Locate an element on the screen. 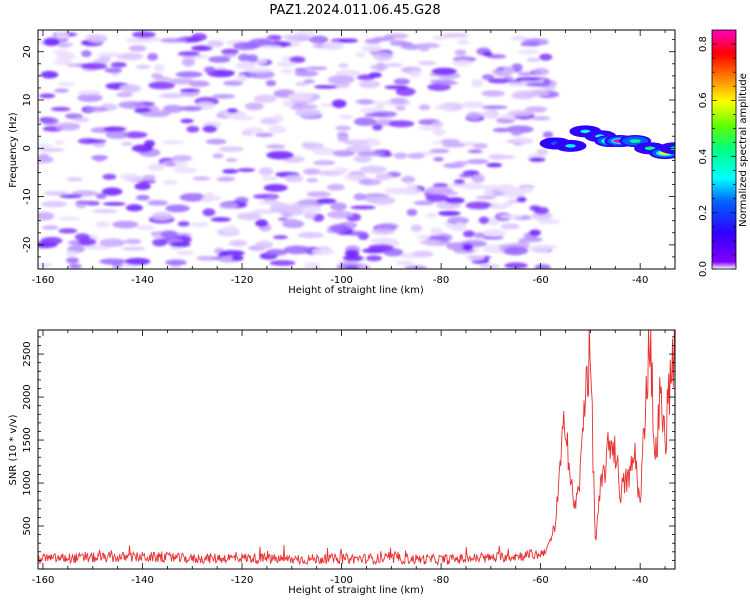 This screenshot has width=750, height=604. snr-ylabel: SNR (10 * v/v) is located at coordinates (13, 449).